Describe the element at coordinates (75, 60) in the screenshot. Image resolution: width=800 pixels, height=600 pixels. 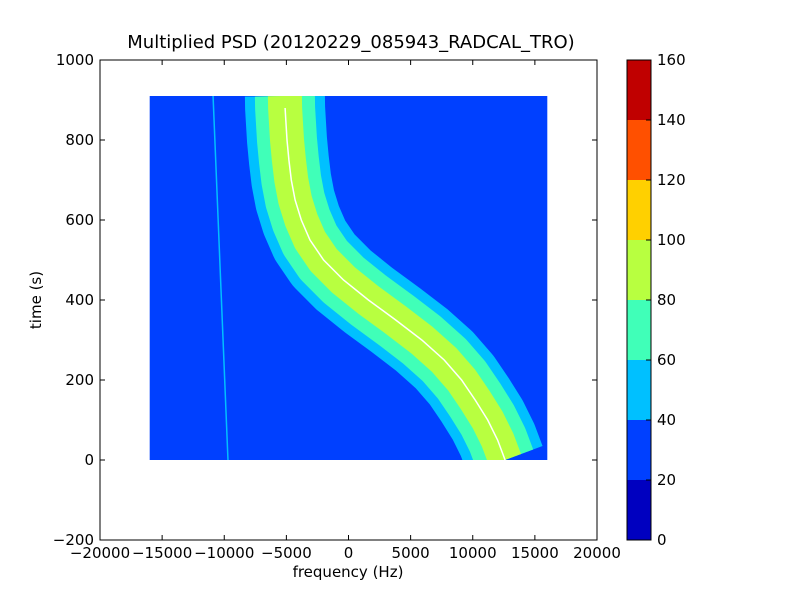
I see `y-tick-label: 1000` at that location.